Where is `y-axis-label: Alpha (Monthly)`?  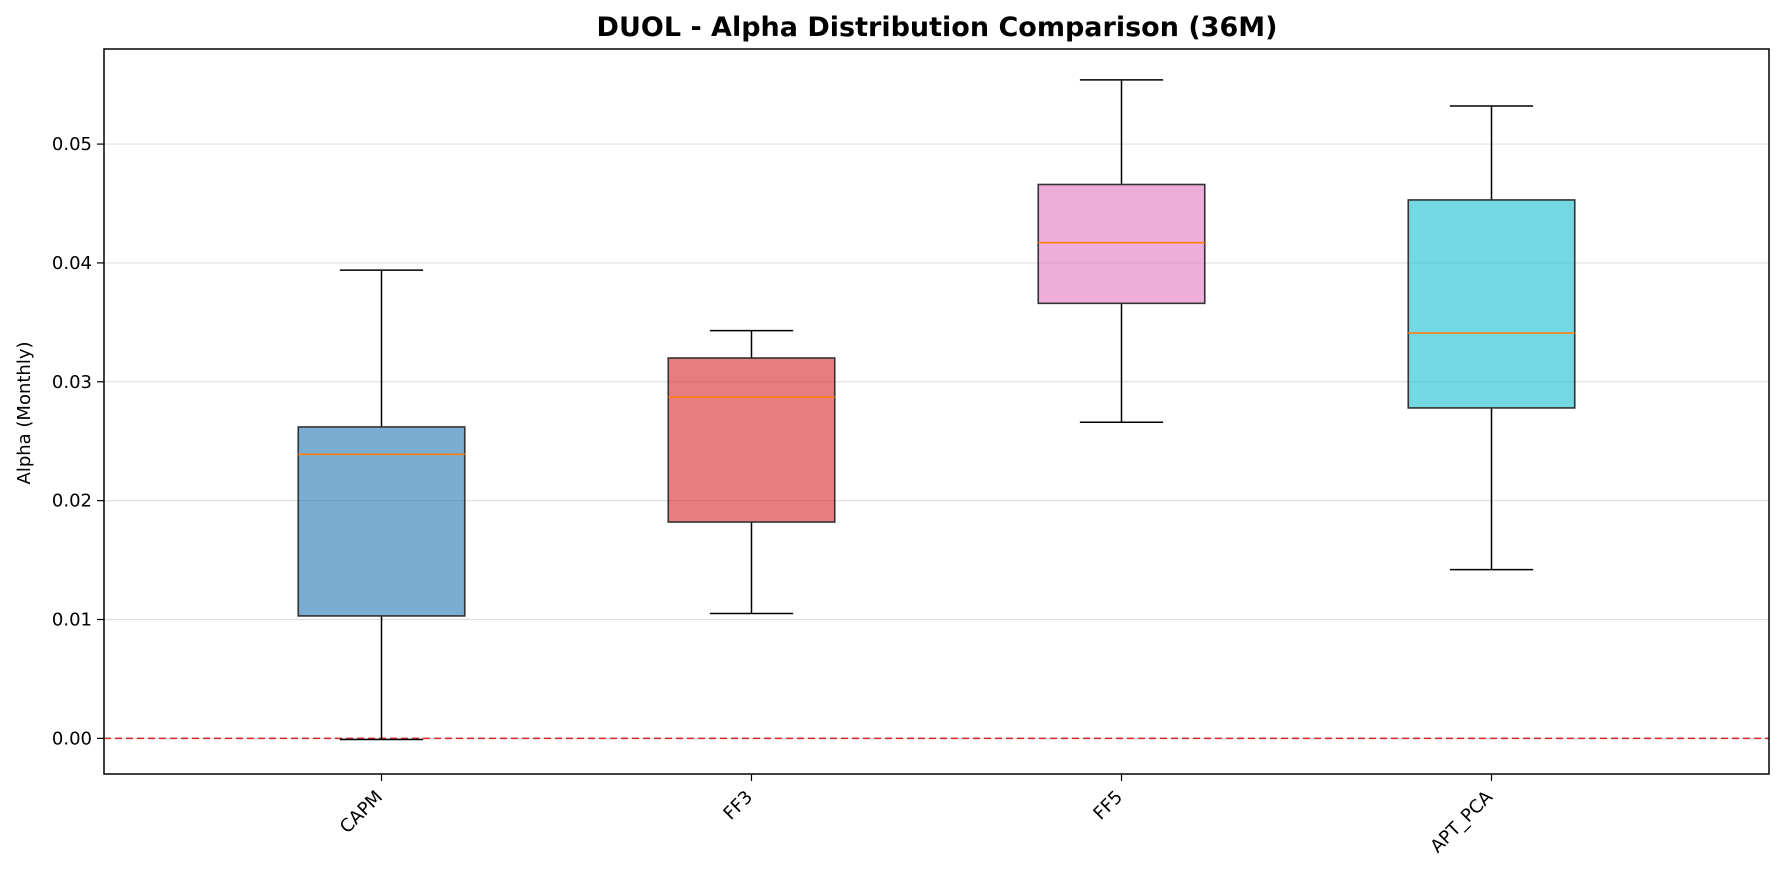
y-axis-label: Alpha (Monthly) is located at coordinates (24, 412).